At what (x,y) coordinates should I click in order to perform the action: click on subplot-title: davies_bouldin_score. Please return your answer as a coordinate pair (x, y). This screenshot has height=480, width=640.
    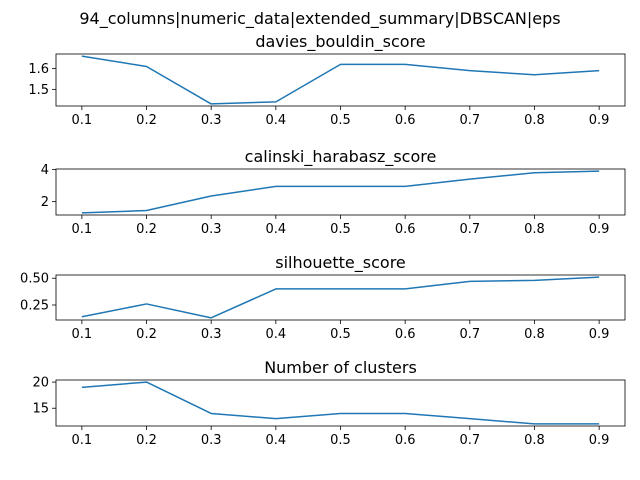
    Looking at the image, I should click on (340, 42).